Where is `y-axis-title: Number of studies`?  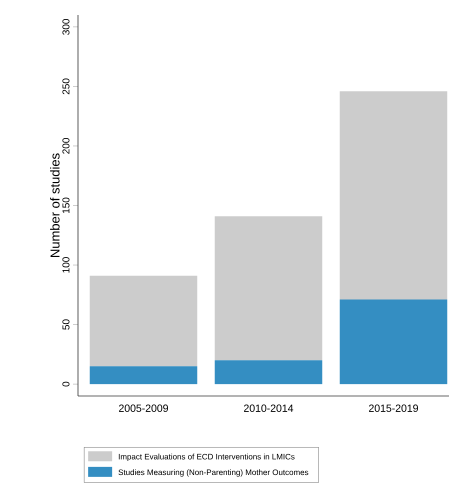 y-axis-title: Number of studies is located at coordinates (55, 205).